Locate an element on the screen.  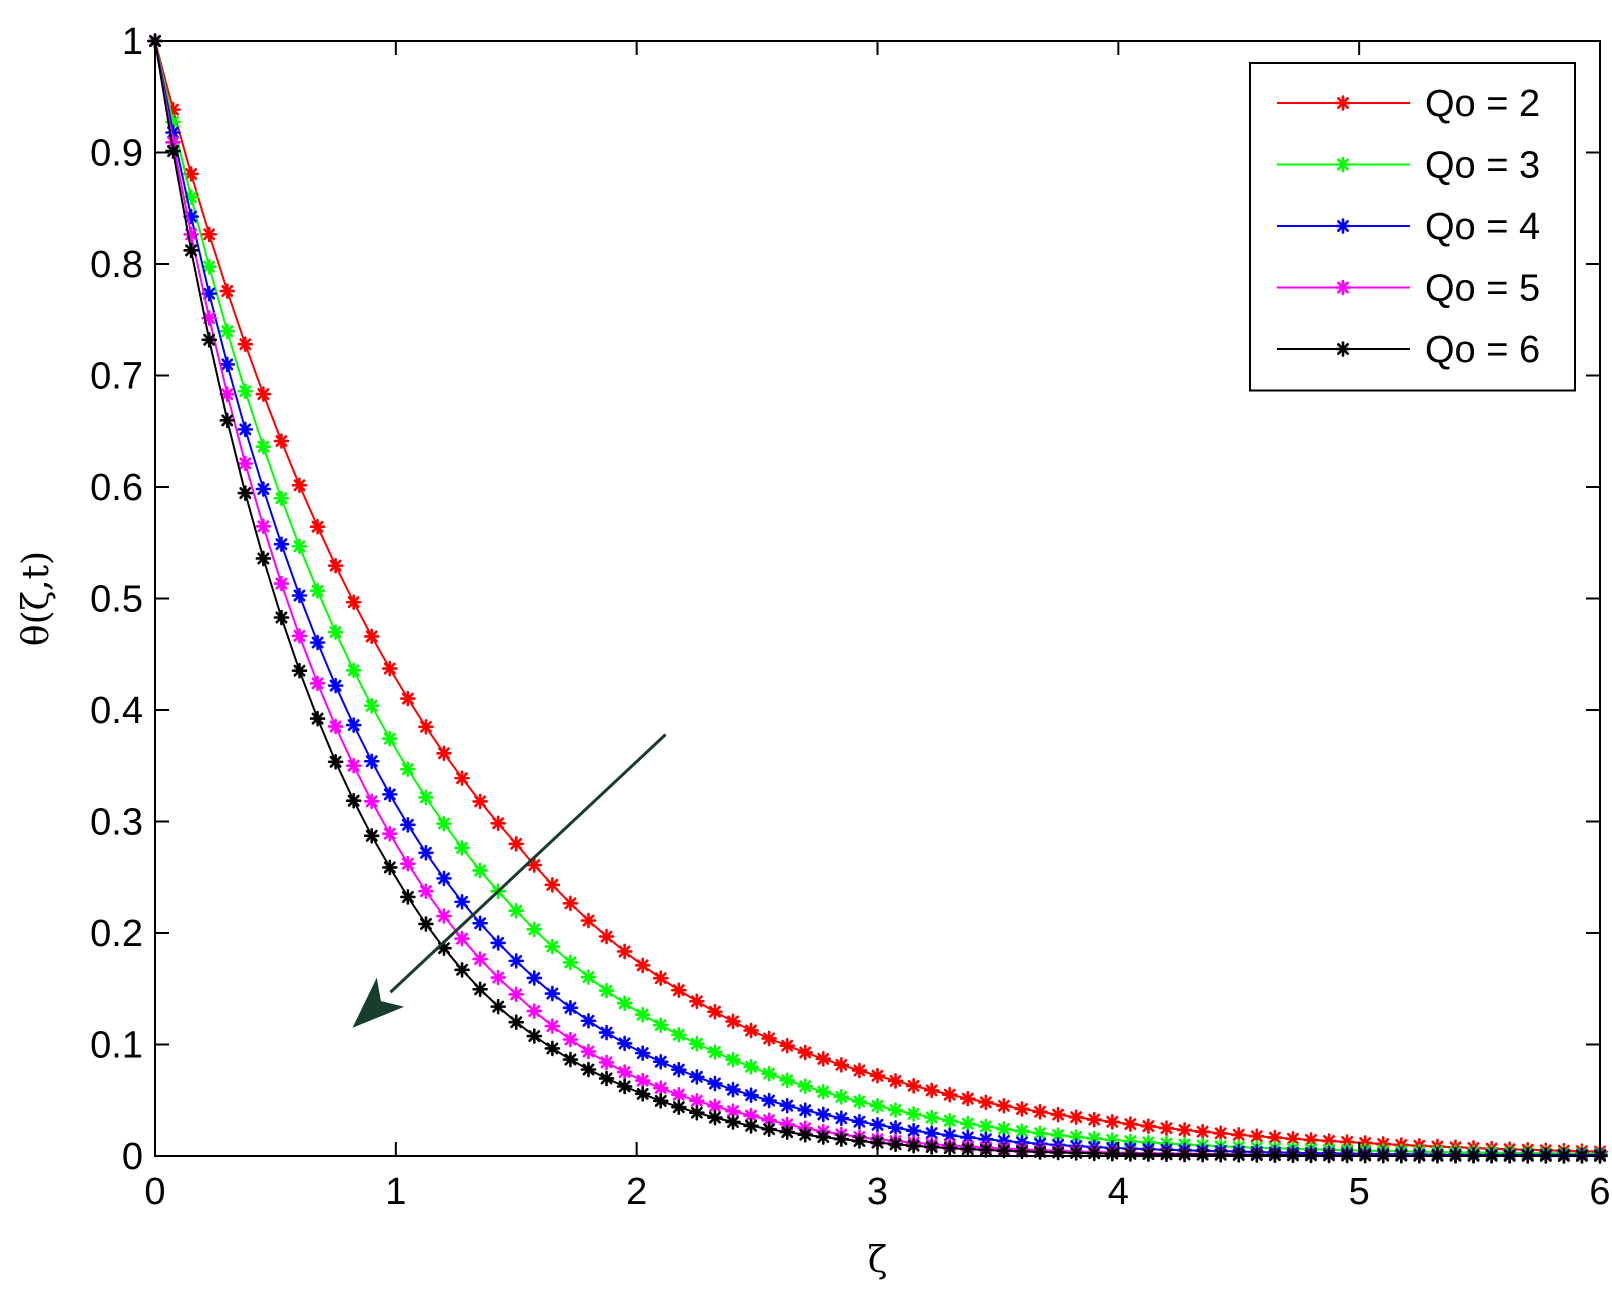
legend-label: Qo = 3 is located at coordinates (1482, 166).